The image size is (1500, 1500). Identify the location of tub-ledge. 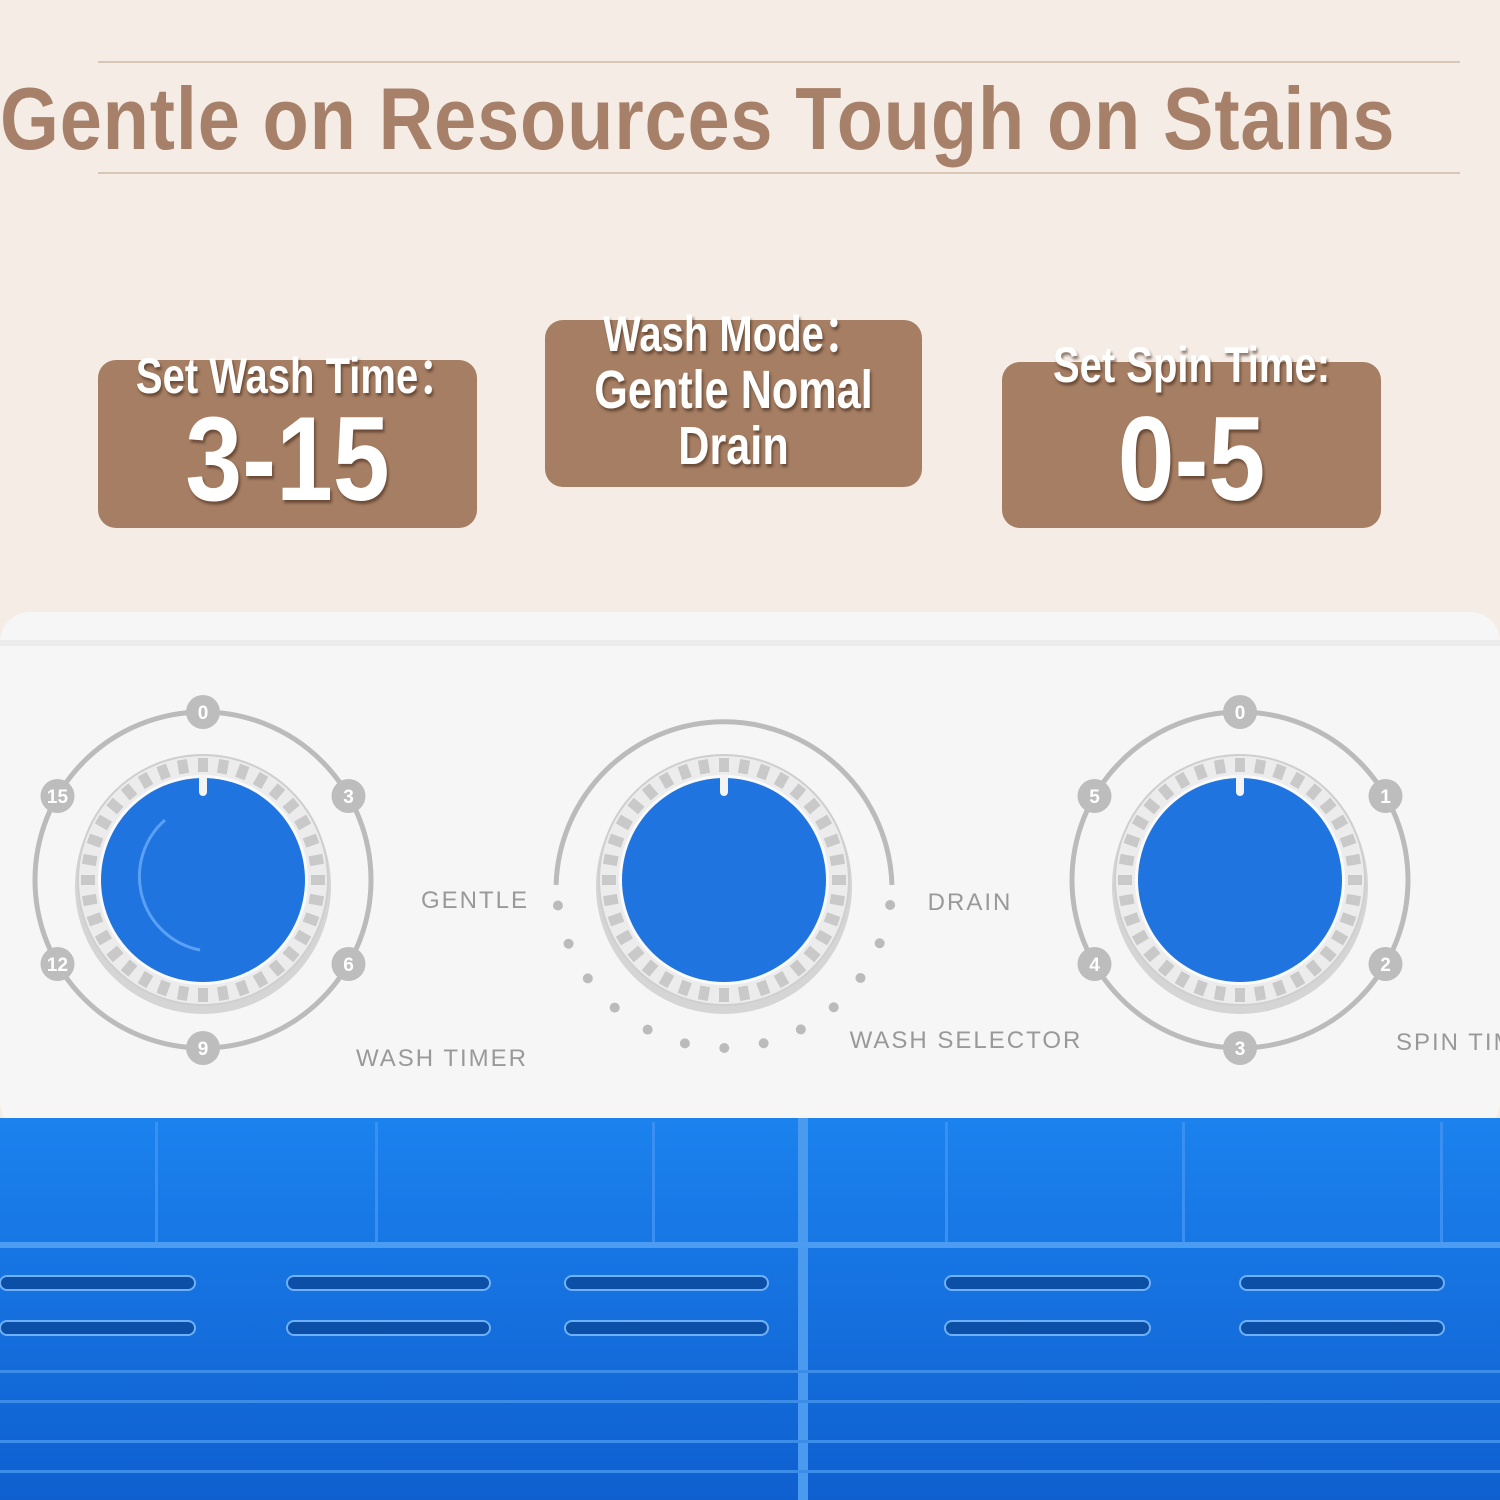
(750, 1245).